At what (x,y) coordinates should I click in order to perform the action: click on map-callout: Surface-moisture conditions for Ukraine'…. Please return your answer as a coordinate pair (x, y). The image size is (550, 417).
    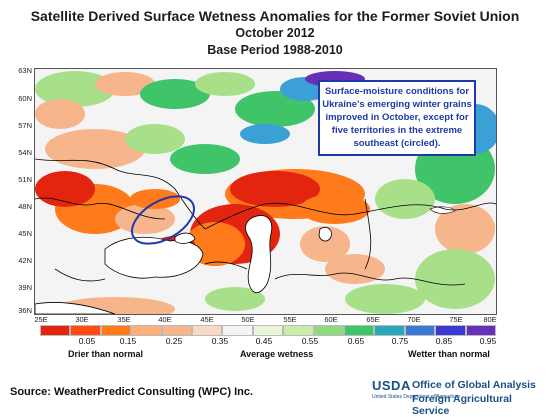
    Looking at the image, I should click on (397, 118).